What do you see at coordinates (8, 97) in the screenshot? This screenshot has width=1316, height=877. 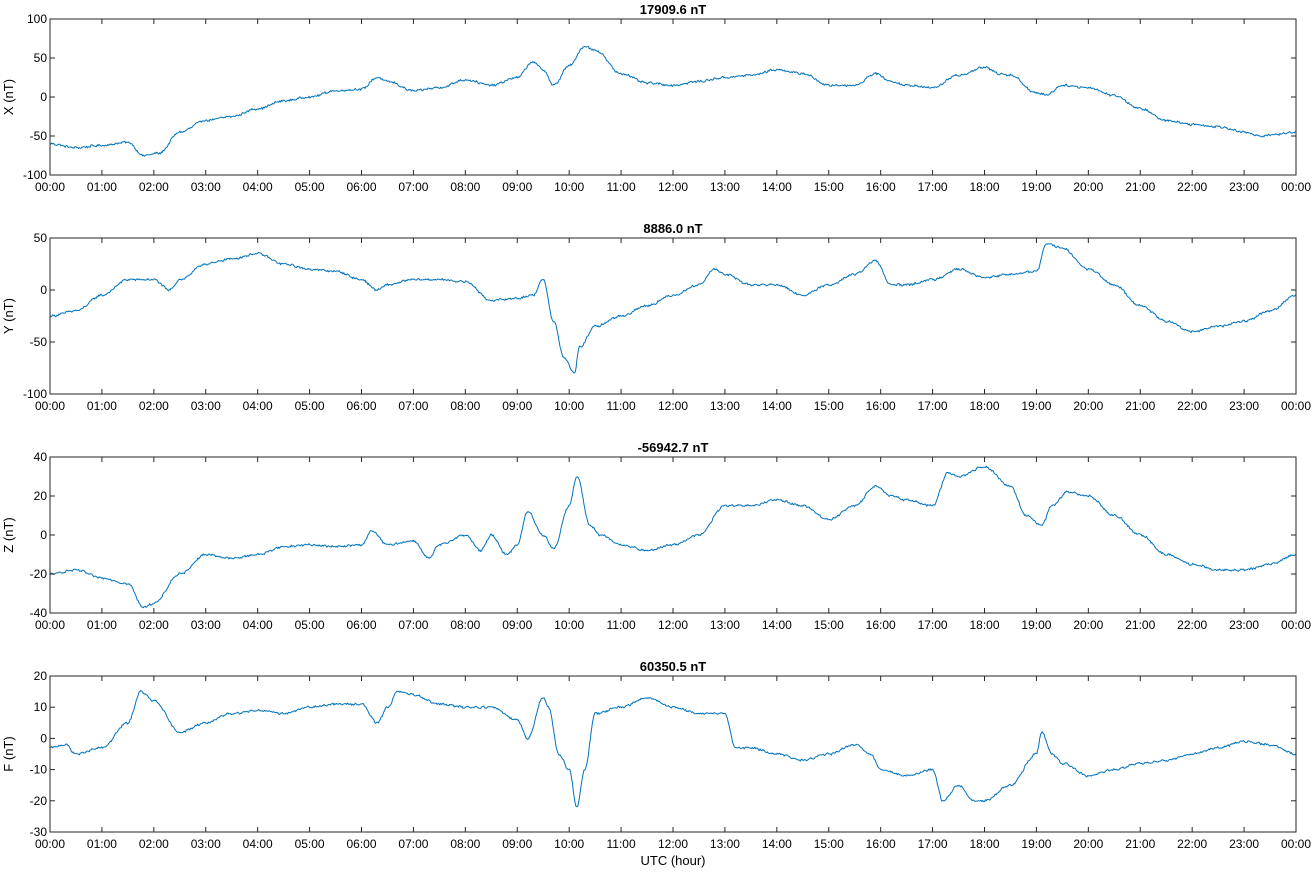 I see `y-axis-label: X (nT)` at bounding box center [8, 97].